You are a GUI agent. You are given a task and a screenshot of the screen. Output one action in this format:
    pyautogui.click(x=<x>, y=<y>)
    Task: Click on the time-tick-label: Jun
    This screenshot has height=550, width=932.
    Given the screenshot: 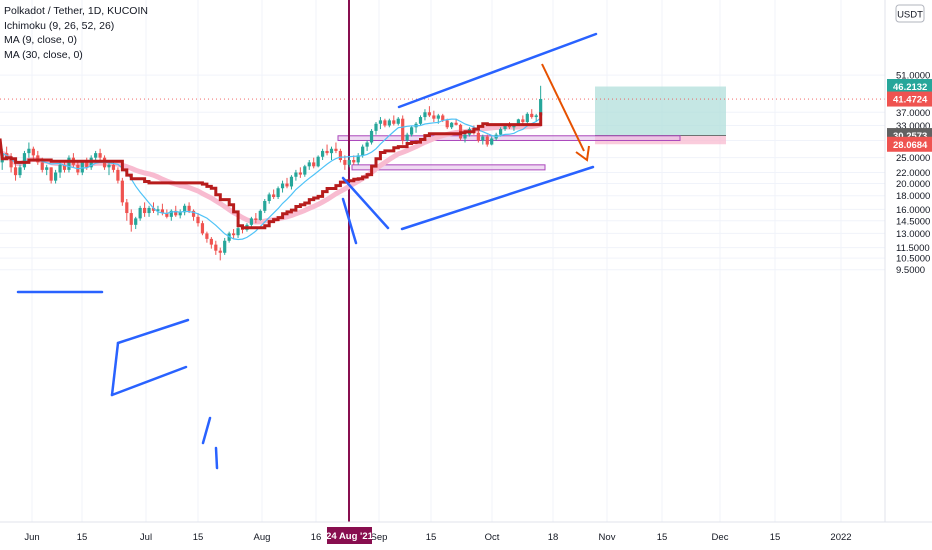 What is the action you would take?
    pyautogui.click(x=31, y=537)
    